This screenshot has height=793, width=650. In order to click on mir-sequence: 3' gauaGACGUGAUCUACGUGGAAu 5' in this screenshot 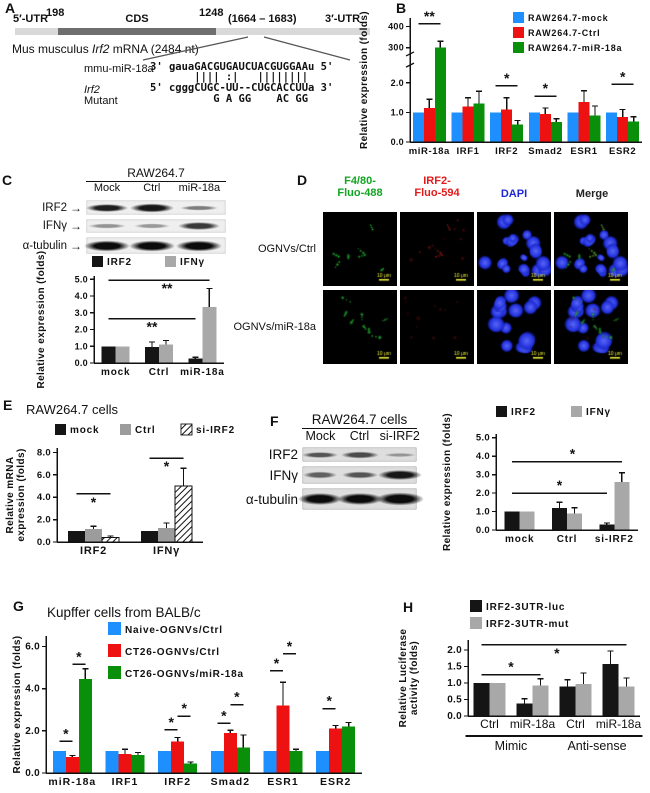, I will do `click(242, 67)`.